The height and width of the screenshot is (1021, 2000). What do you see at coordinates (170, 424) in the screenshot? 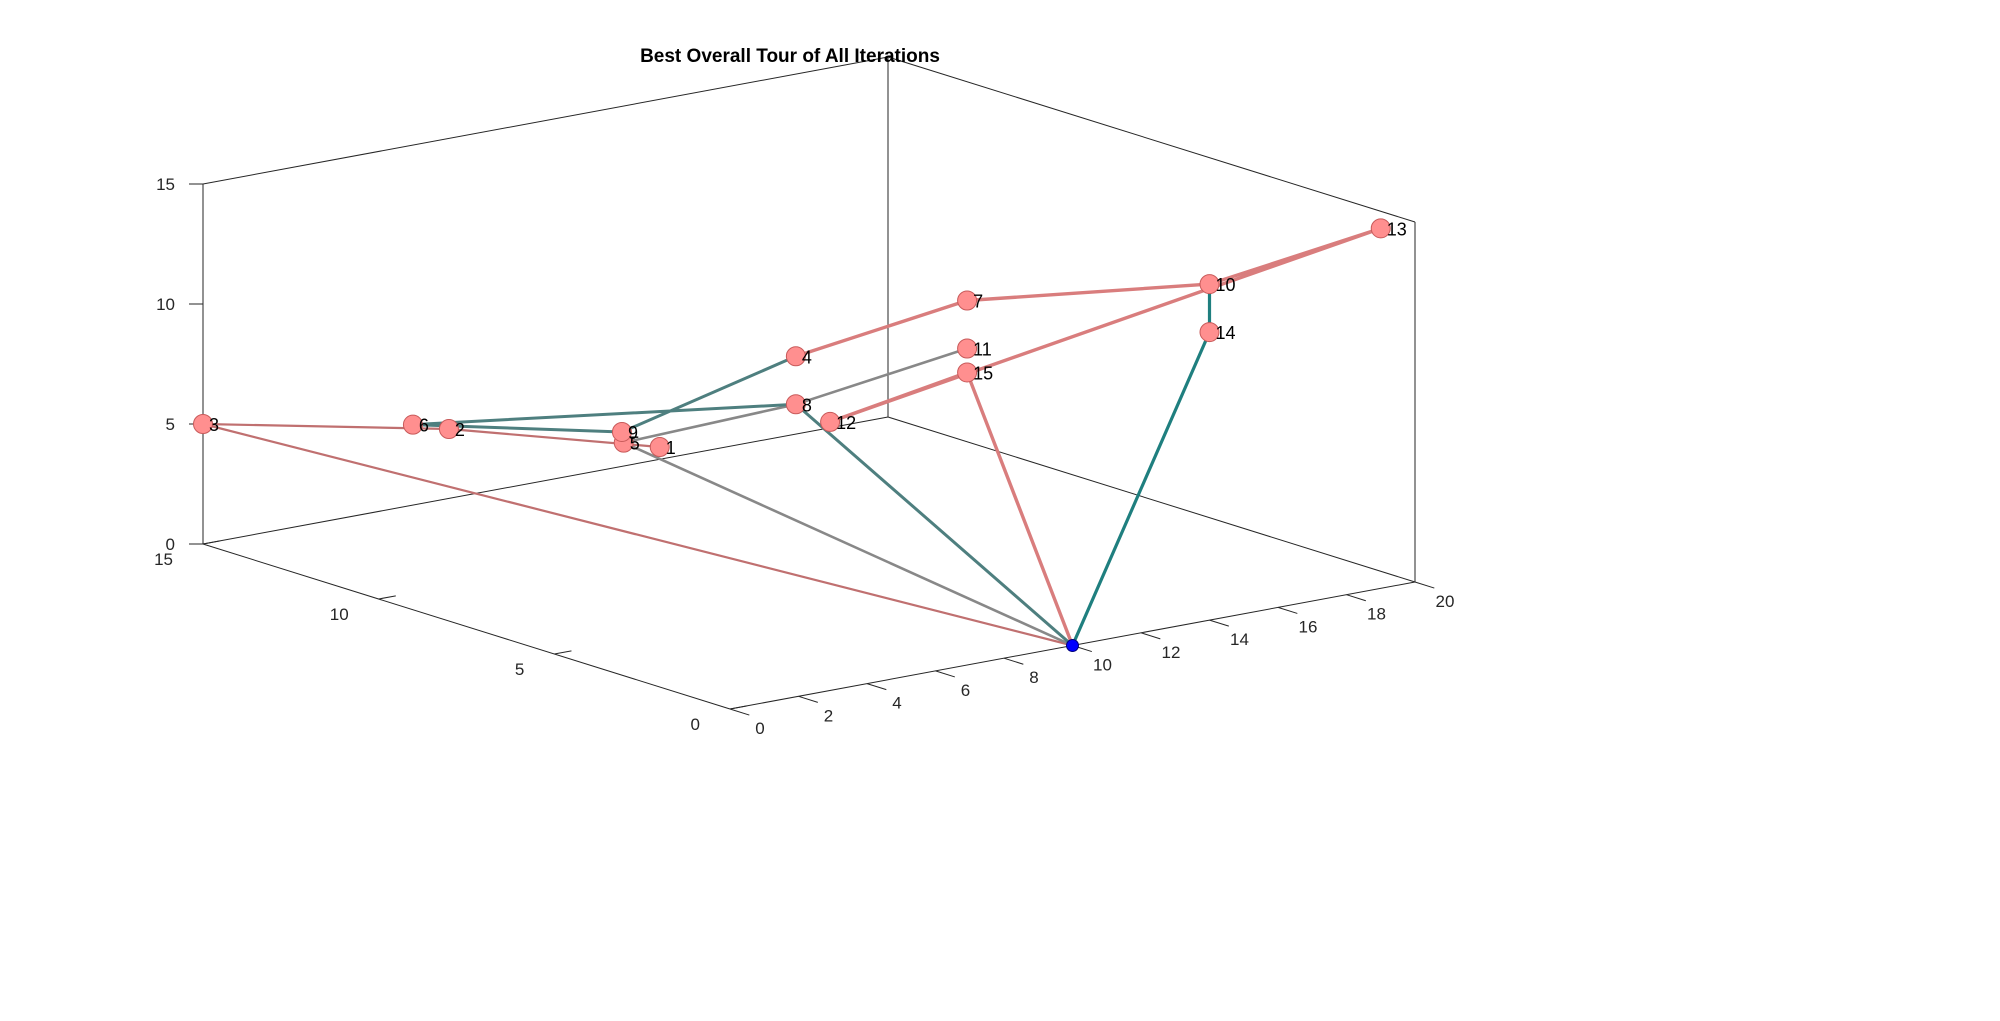
I see `z-tick-label: 5` at bounding box center [170, 424].